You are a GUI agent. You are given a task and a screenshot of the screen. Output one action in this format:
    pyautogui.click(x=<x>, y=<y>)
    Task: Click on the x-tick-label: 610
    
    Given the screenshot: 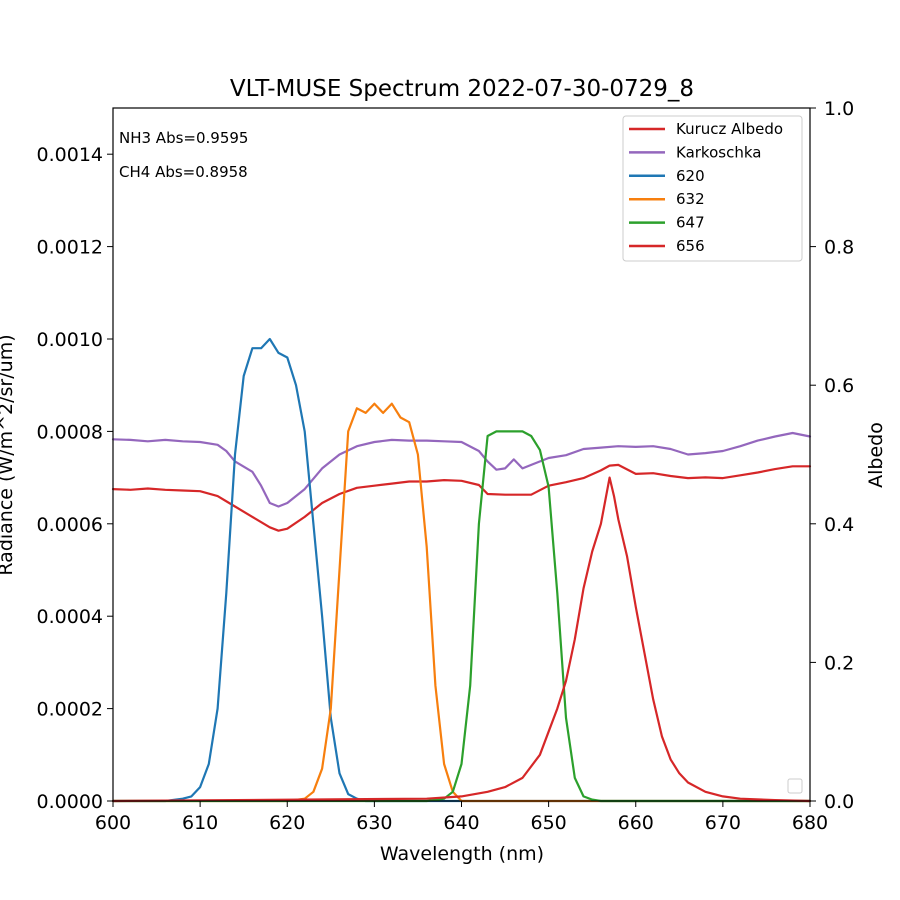 What is the action you would take?
    pyautogui.click(x=200, y=823)
    